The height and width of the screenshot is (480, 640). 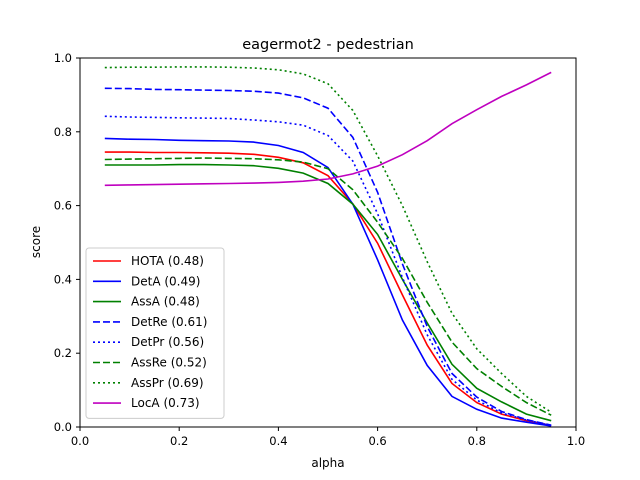 What do you see at coordinates (63, 279) in the screenshot?
I see `y-tick-label: 0.4` at bounding box center [63, 279].